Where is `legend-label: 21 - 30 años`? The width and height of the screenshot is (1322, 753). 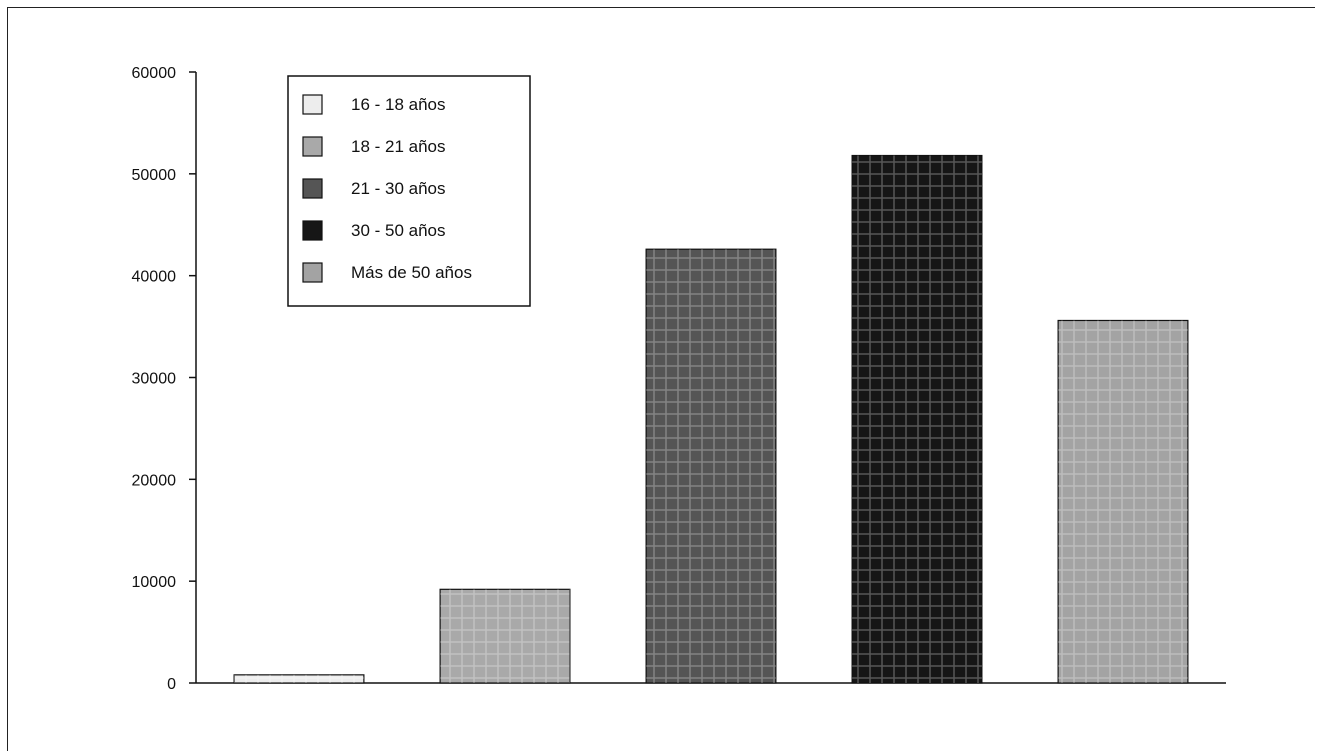 legend-label: 21 - 30 años is located at coordinates (398, 188).